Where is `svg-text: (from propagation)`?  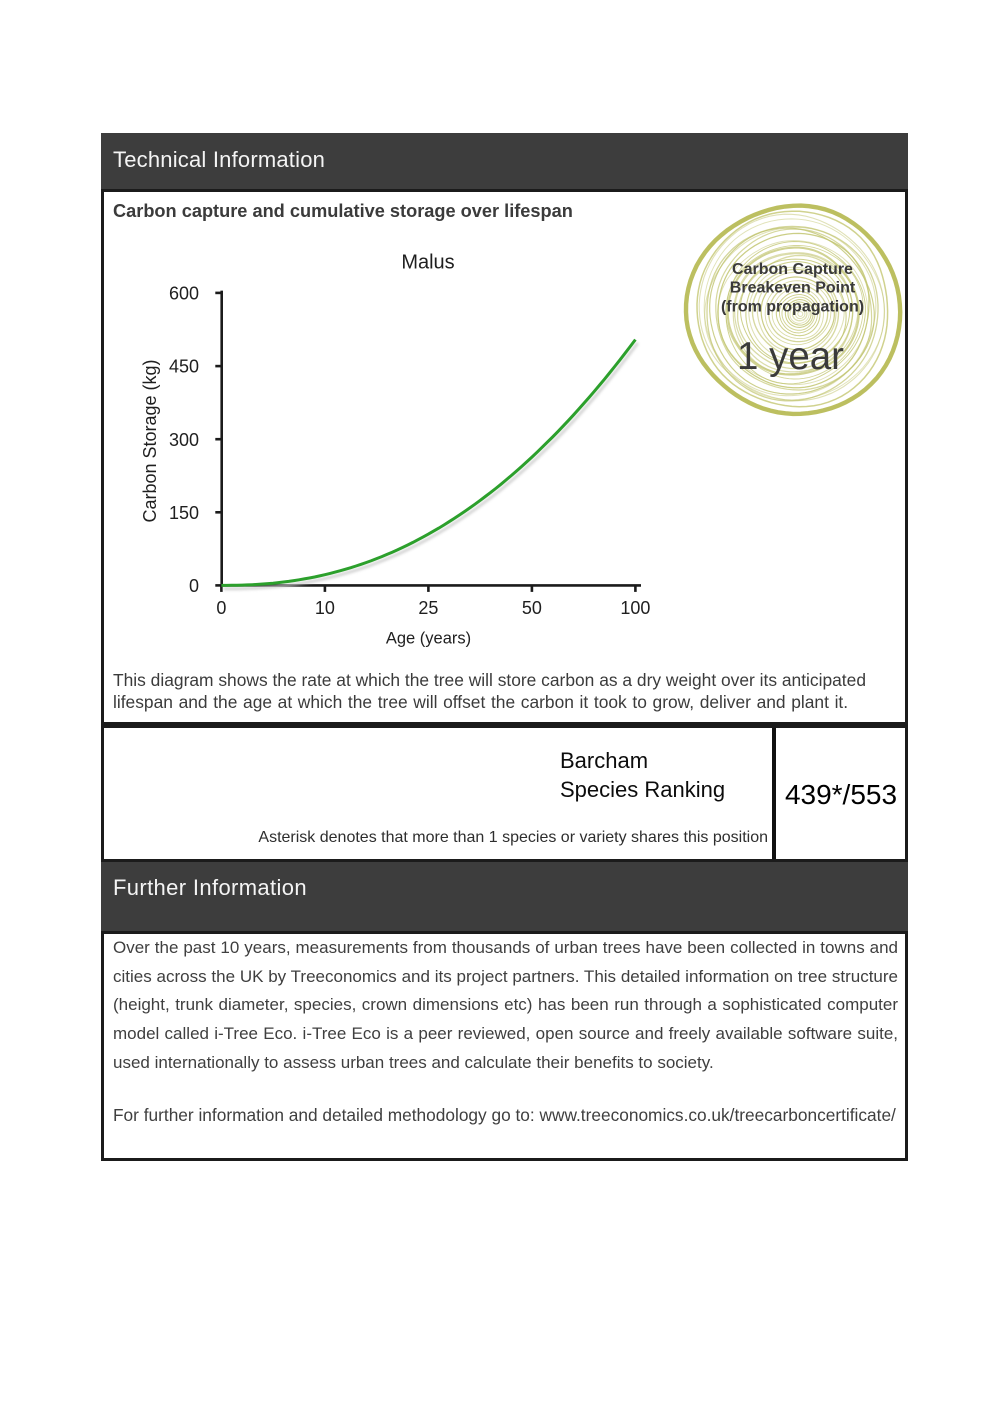 svg-text: (from propagation) is located at coordinates (792, 306).